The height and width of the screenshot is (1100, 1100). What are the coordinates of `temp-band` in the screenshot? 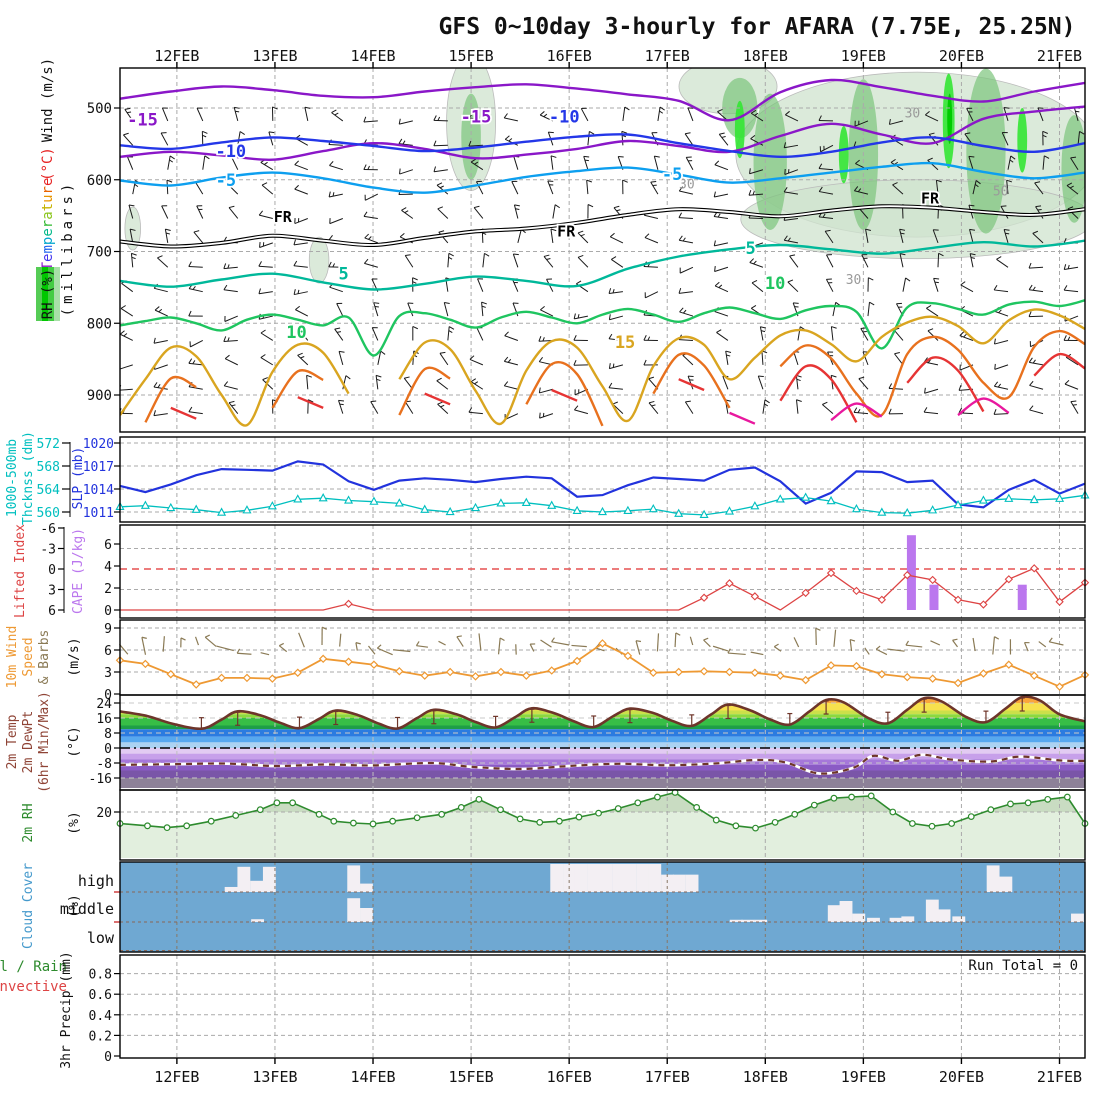 It's located at (602, 707).